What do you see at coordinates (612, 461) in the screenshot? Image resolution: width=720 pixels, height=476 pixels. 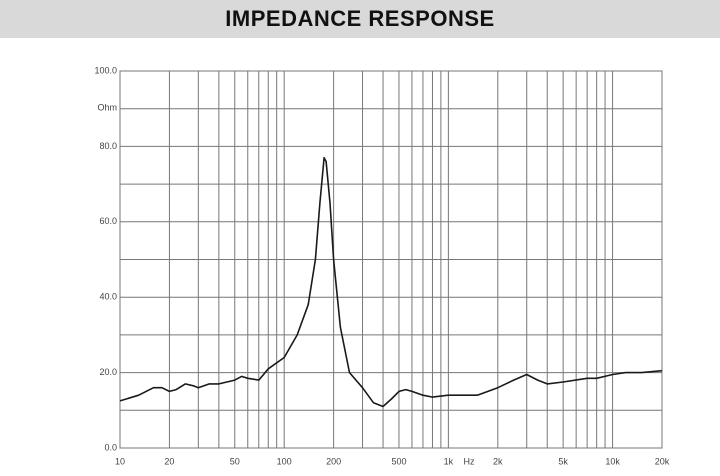 I see `x-tick-label: 10k` at bounding box center [612, 461].